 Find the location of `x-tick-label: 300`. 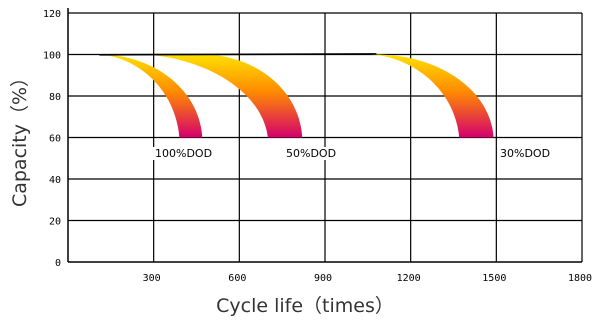

x-tick-label: 300 is located at coordinates (152, 278).